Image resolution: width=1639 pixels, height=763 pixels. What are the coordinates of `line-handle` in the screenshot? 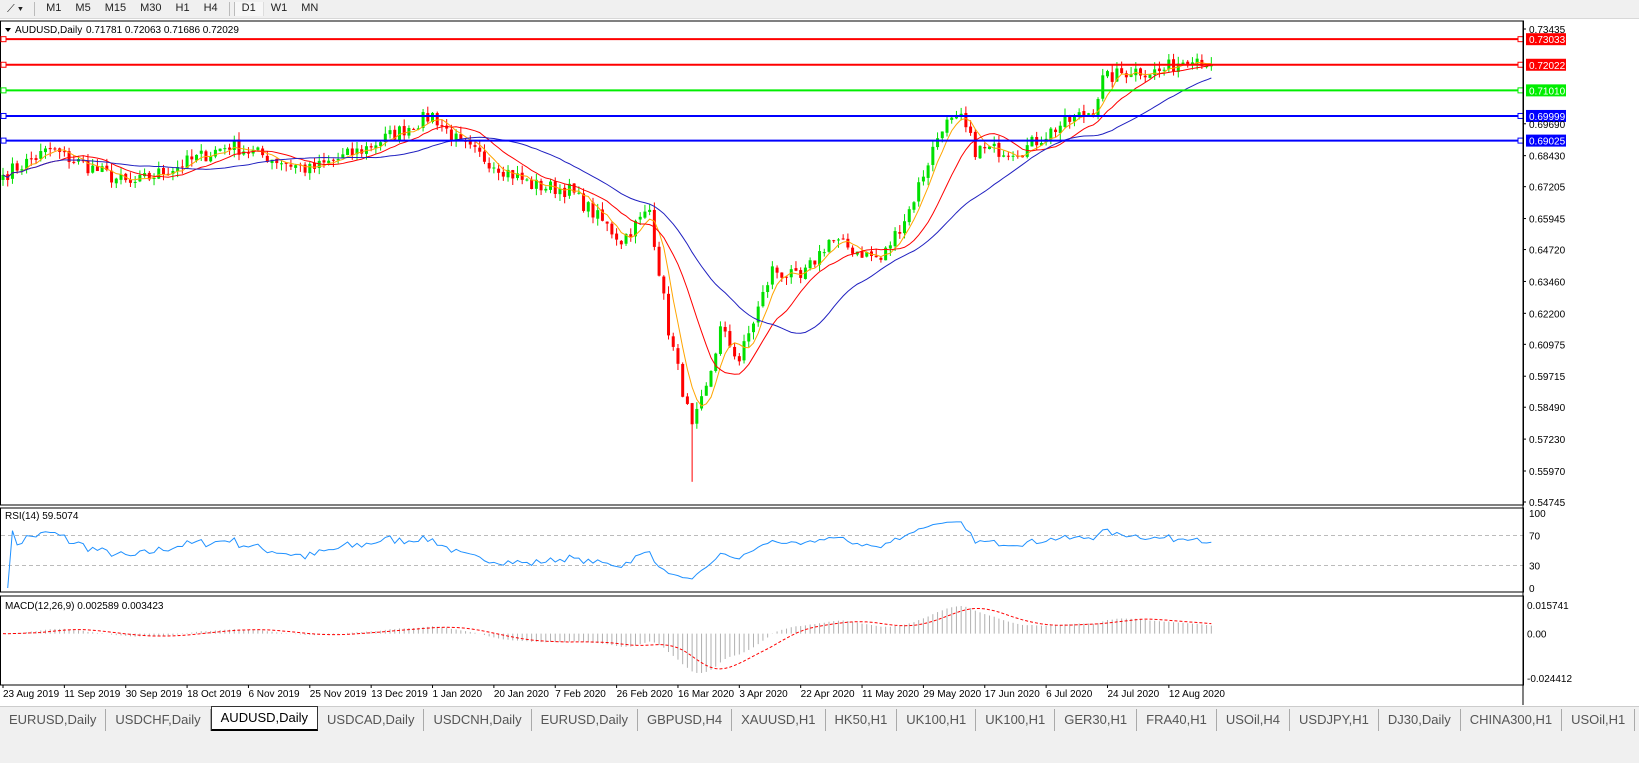 It's located at (3, 90).